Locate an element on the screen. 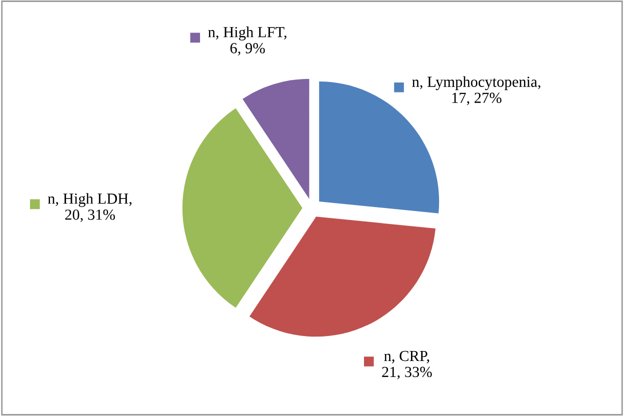 The height and width of the screenshot is (416, 624). data-label: n, High LDH, 20, 31% is located at coordinates (90, 207).